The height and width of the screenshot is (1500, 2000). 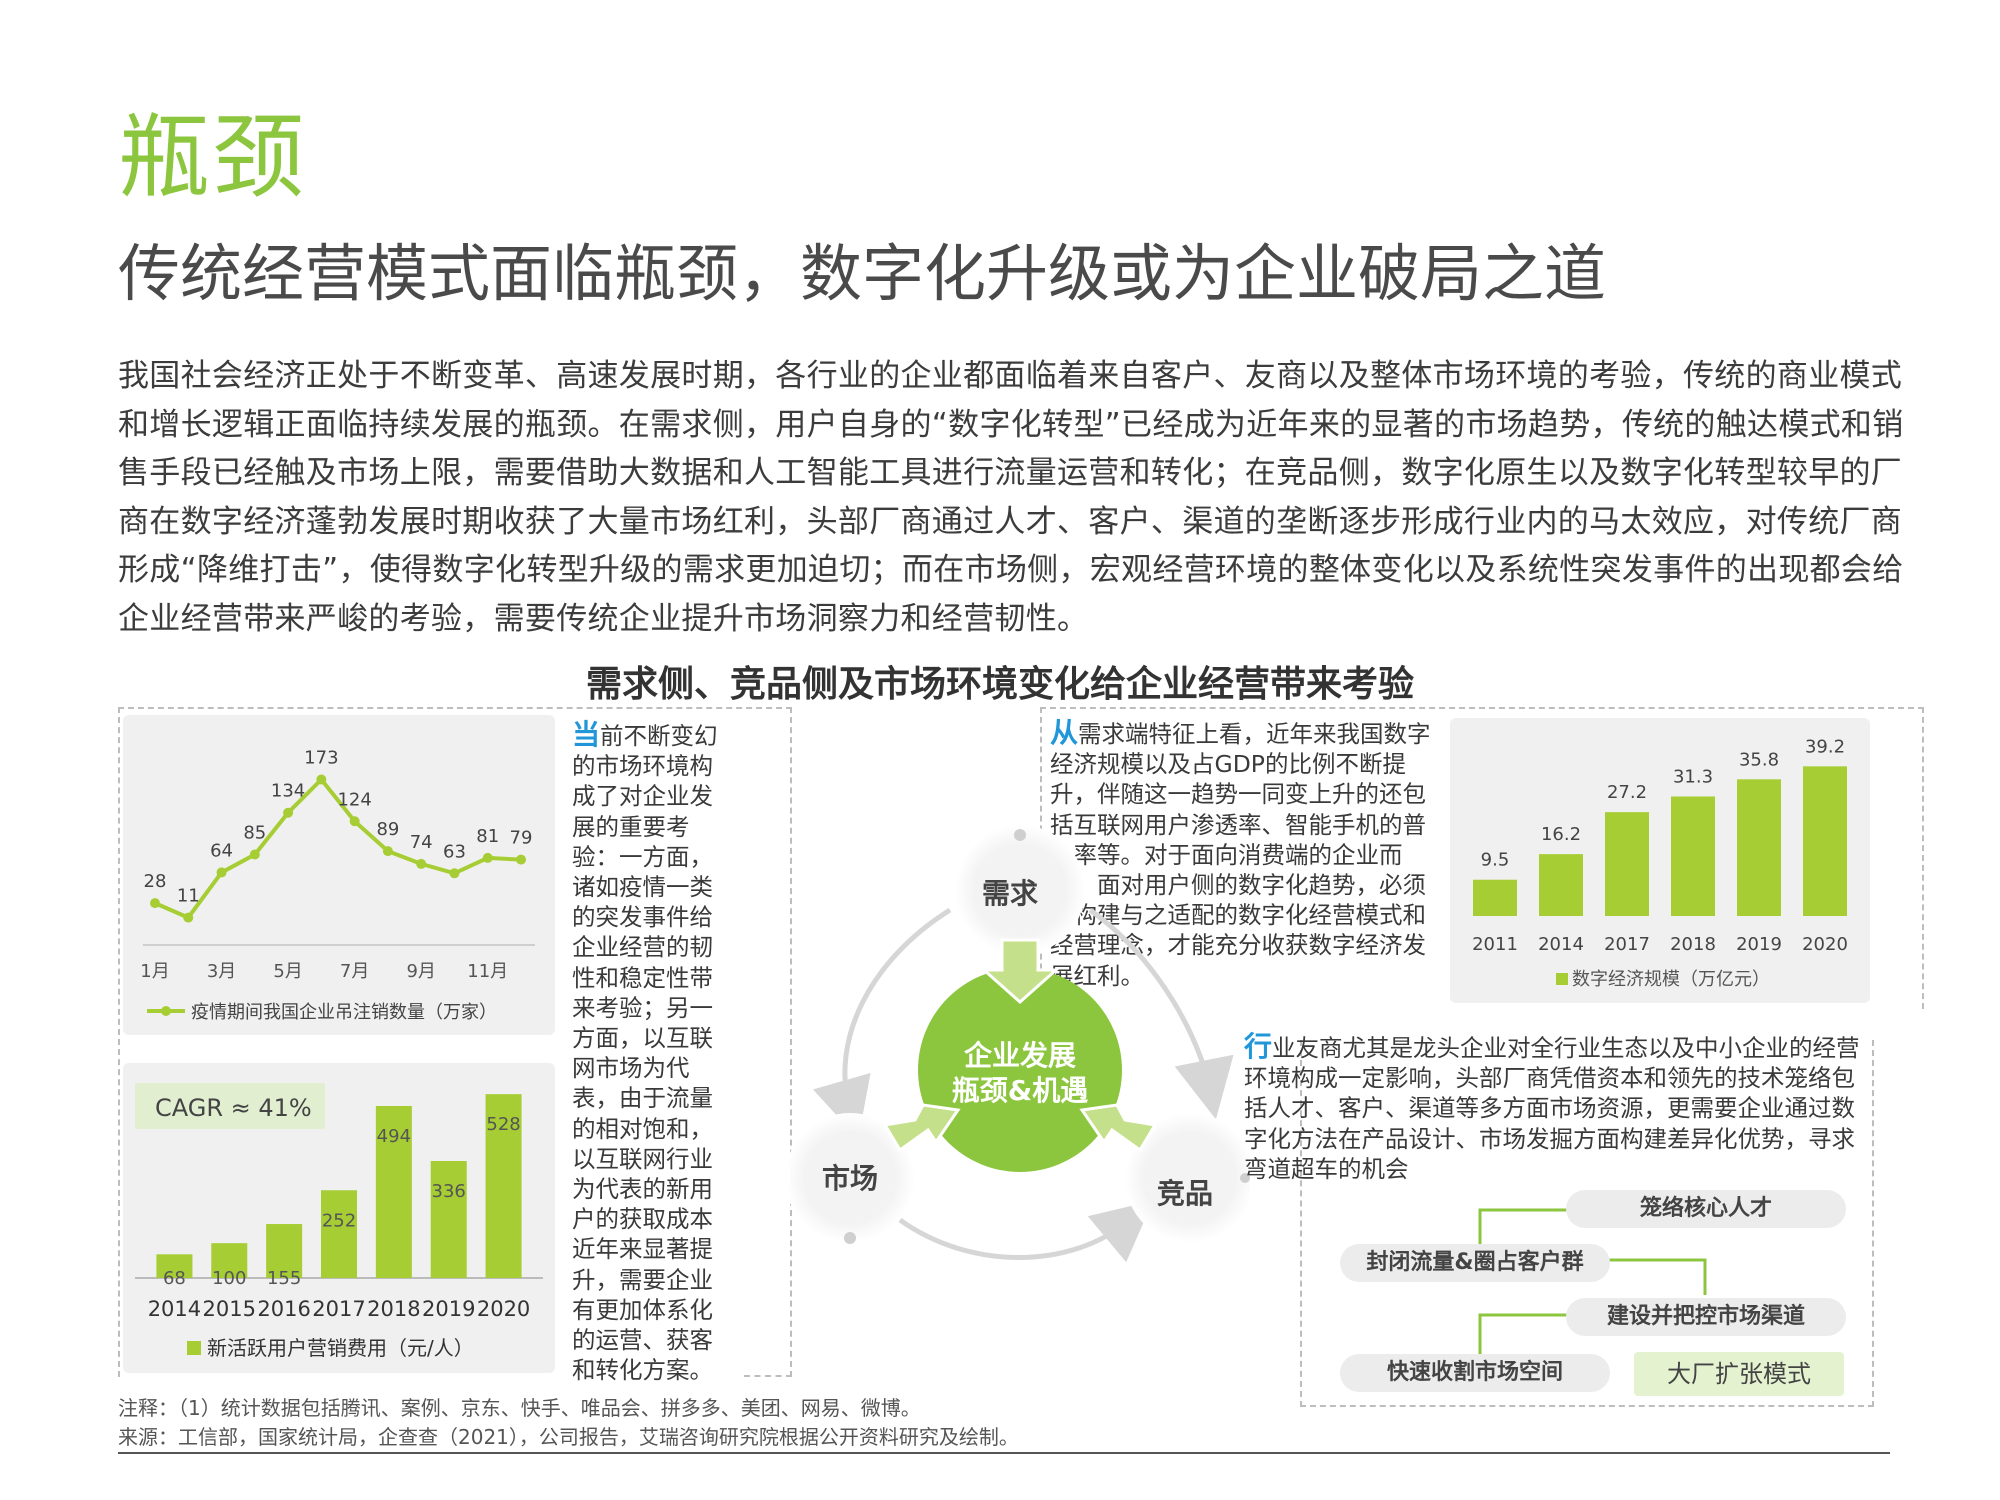 I want to click on center-label-1: 企业发展, so click(x=1020, y=1055).